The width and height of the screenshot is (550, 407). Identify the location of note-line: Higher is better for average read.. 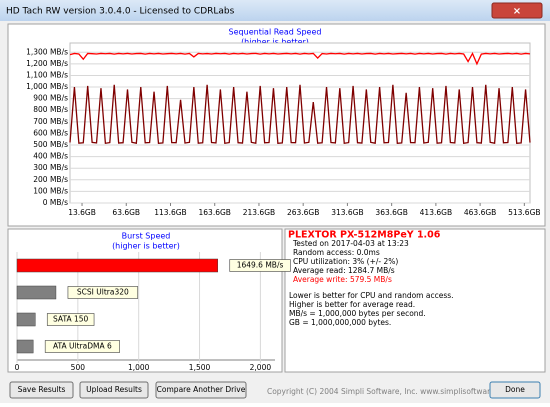
(352, 304).